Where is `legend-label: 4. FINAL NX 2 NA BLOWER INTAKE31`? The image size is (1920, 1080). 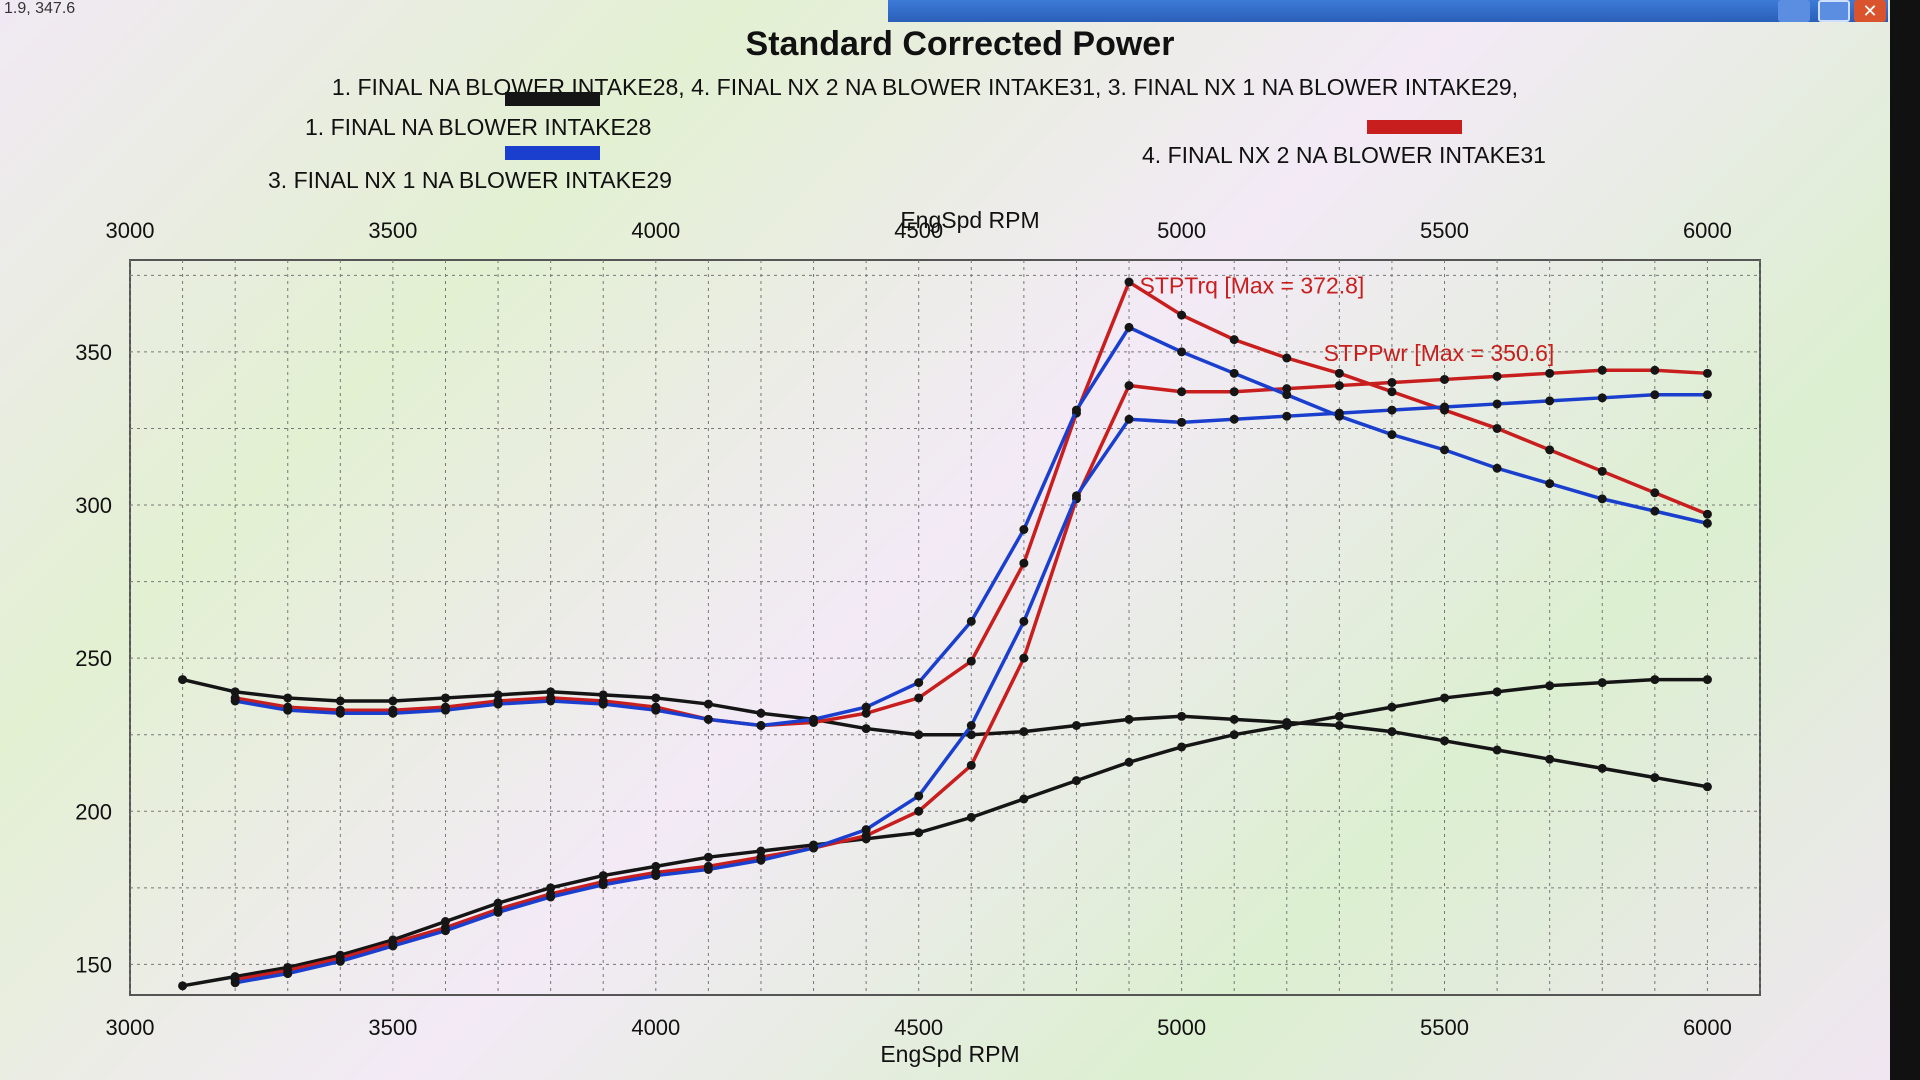 legend-label: 4. FINAL NX 2 NA BLOWER INTAKE31 is located at coordinates (1344, 155).